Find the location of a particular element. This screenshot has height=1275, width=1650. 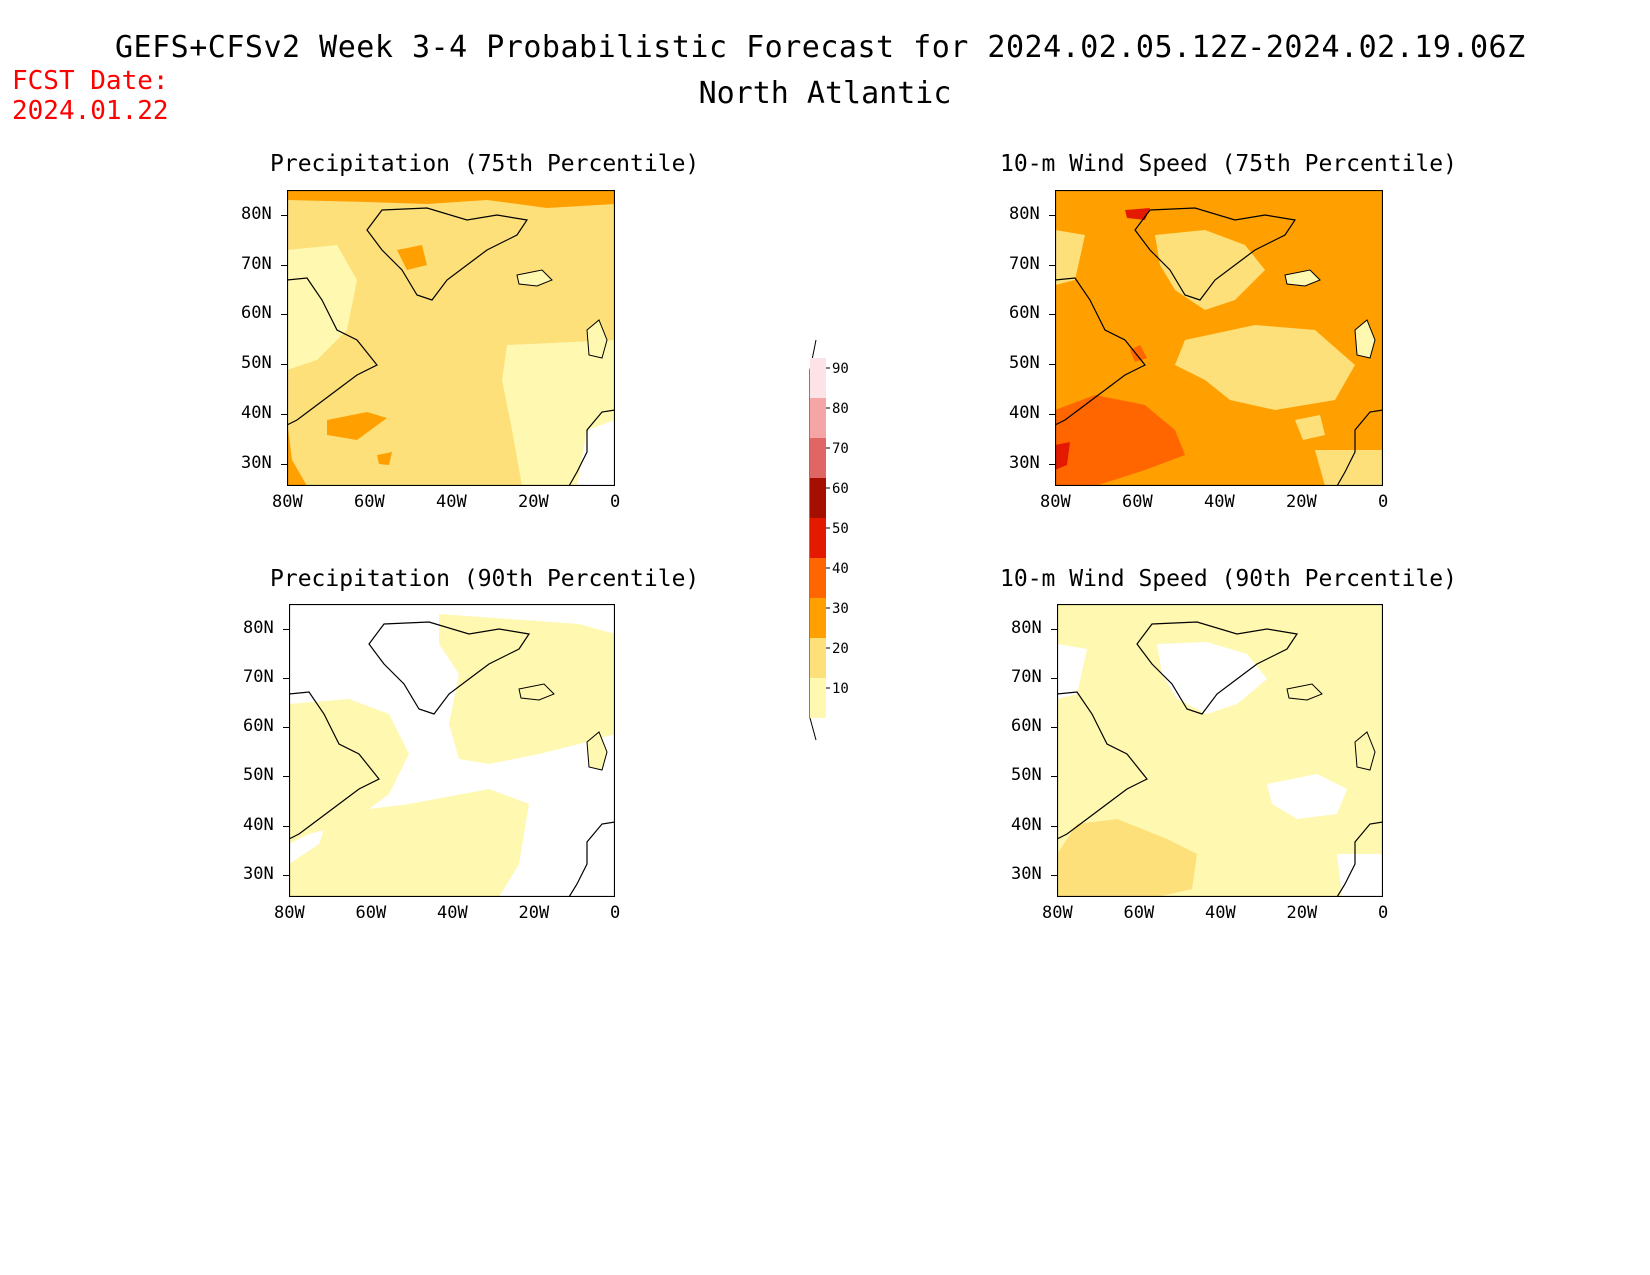

colorbar-label: 70 is located at coordinates (840, 449).